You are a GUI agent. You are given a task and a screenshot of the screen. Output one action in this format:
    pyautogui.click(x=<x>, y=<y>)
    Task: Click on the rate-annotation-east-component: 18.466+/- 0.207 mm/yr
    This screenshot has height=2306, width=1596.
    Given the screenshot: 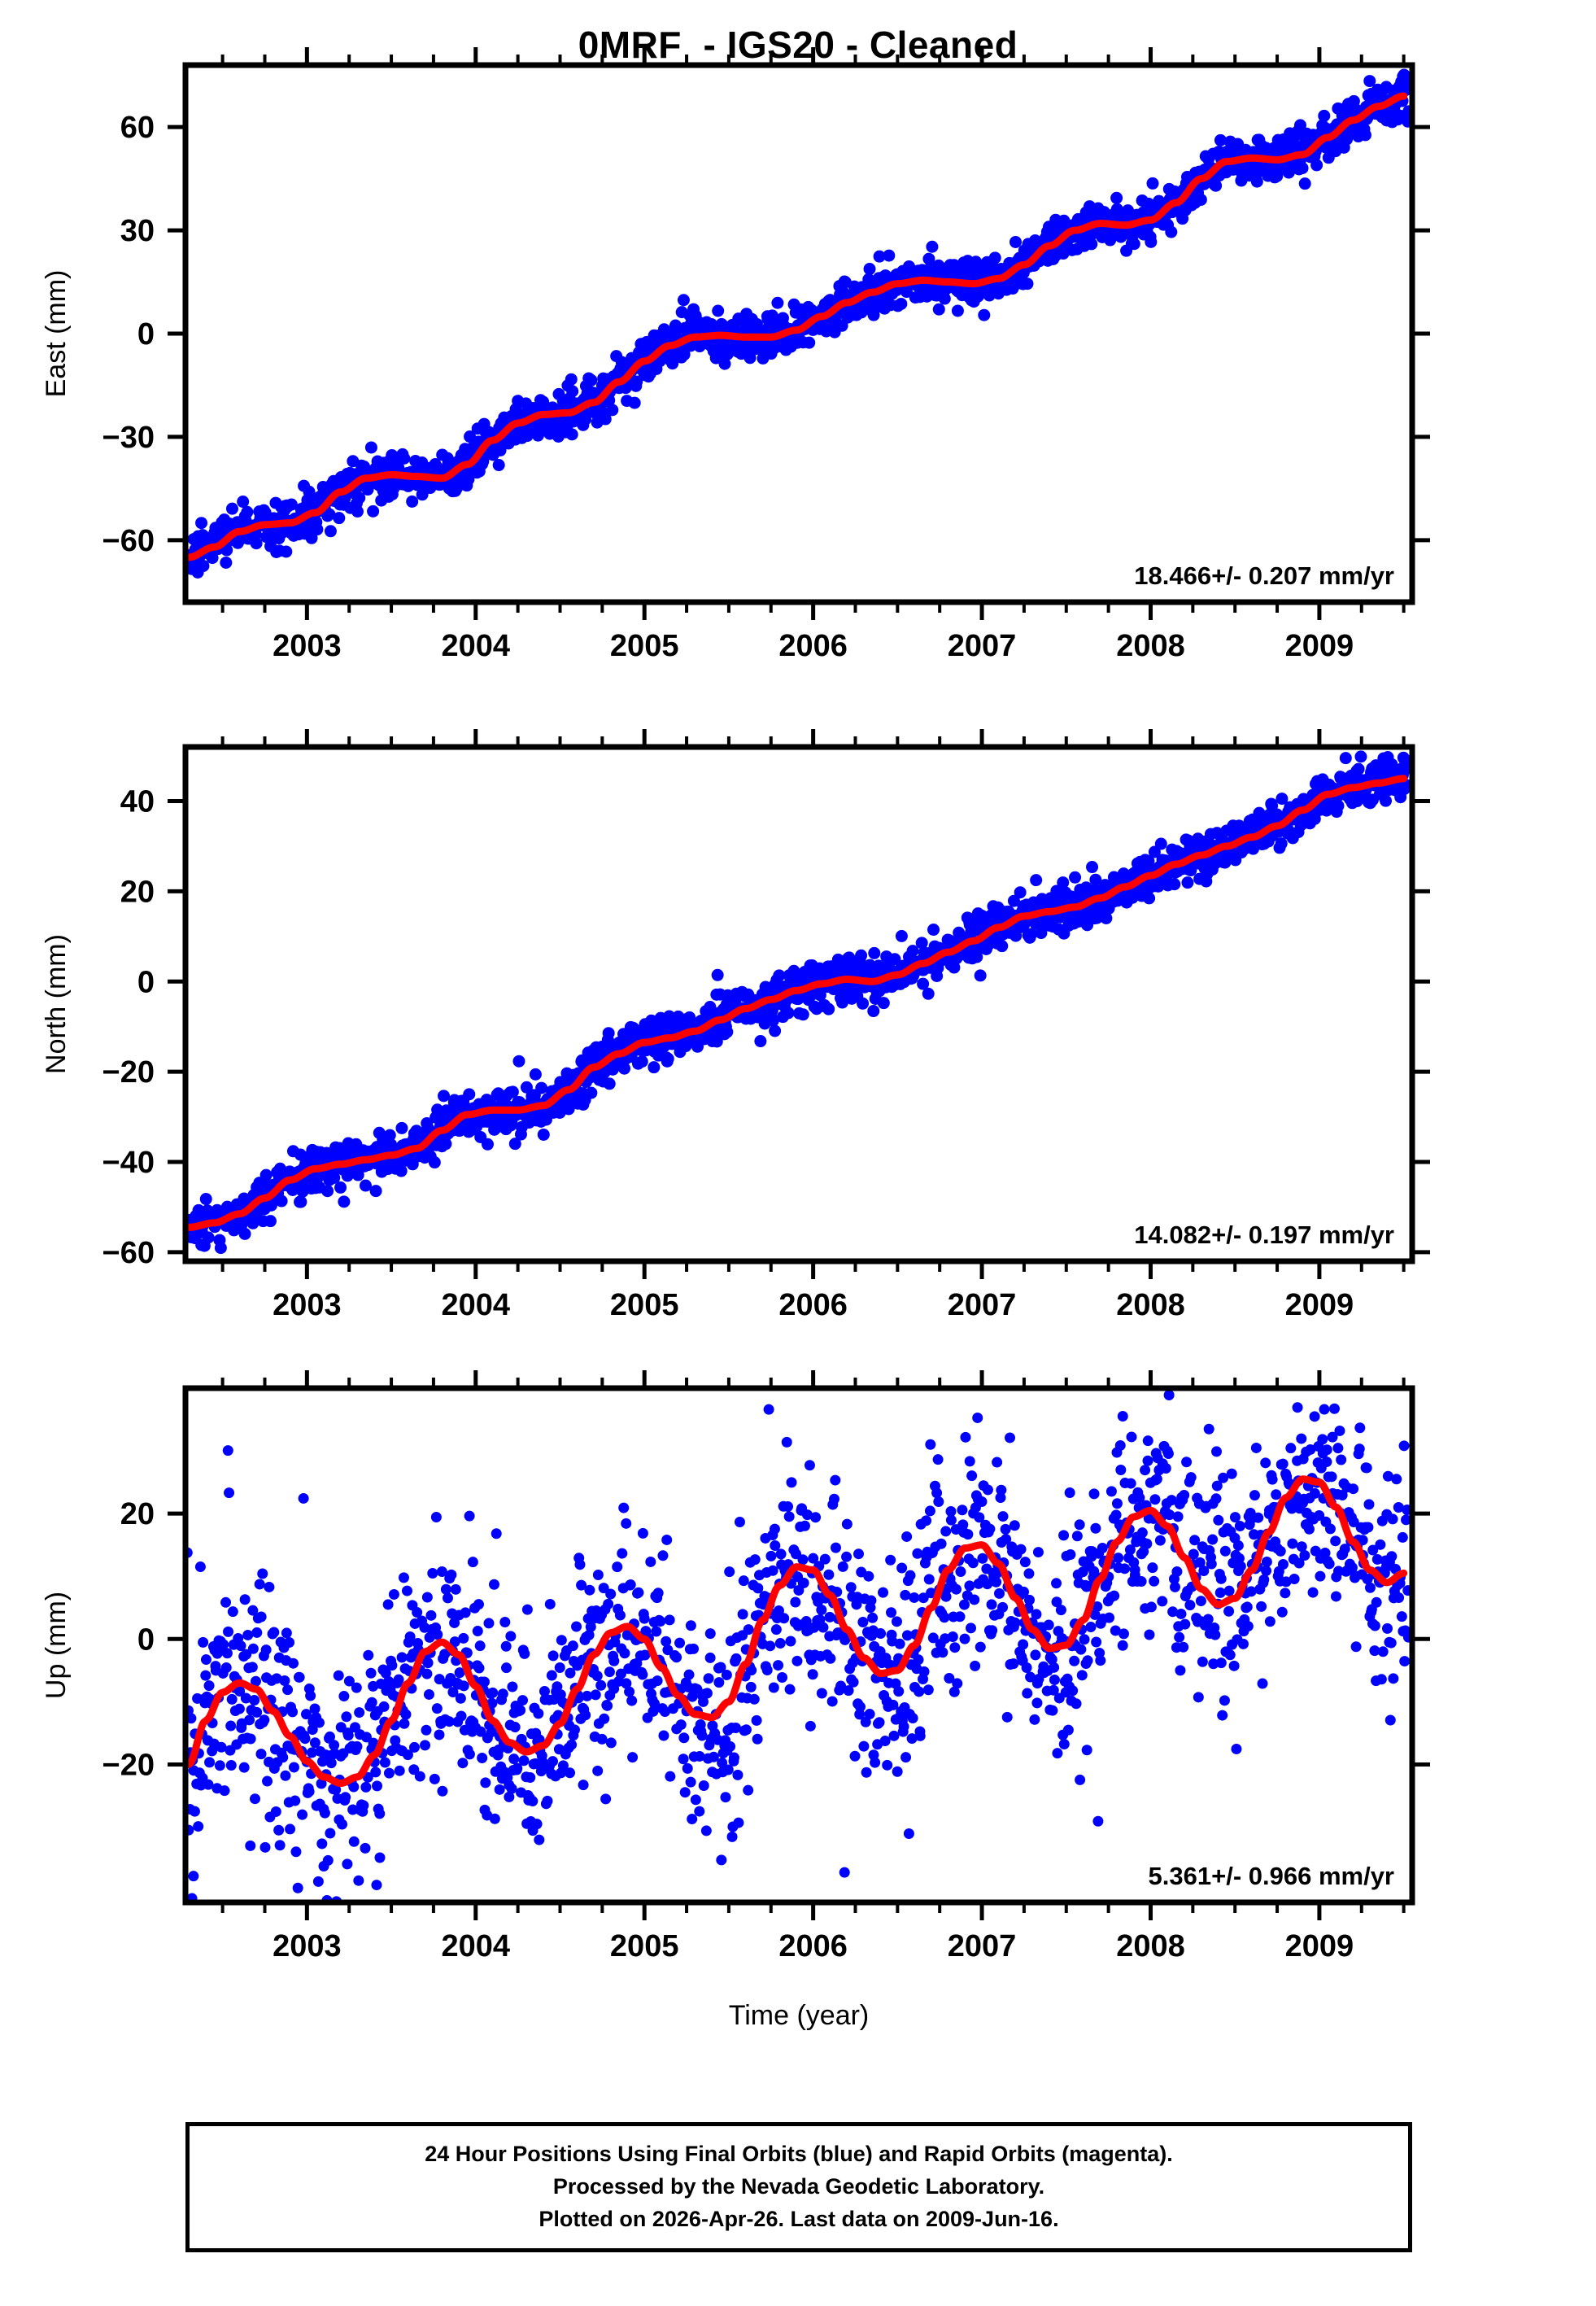 What is the action you would take?
    pyautogui.click(x=1264, y=575)
    